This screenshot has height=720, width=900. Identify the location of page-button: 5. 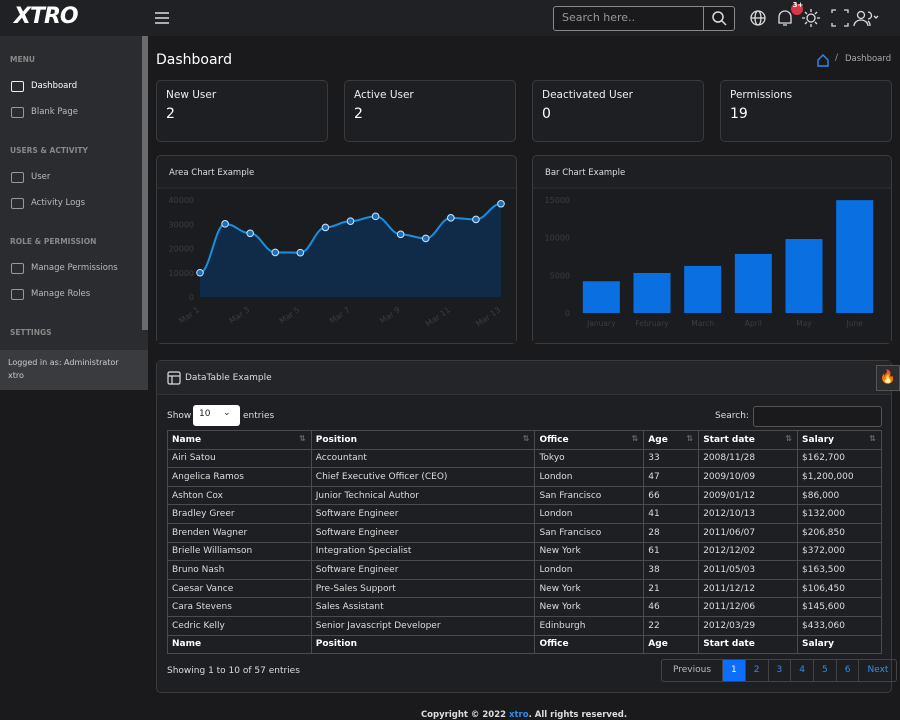
(824, 670).